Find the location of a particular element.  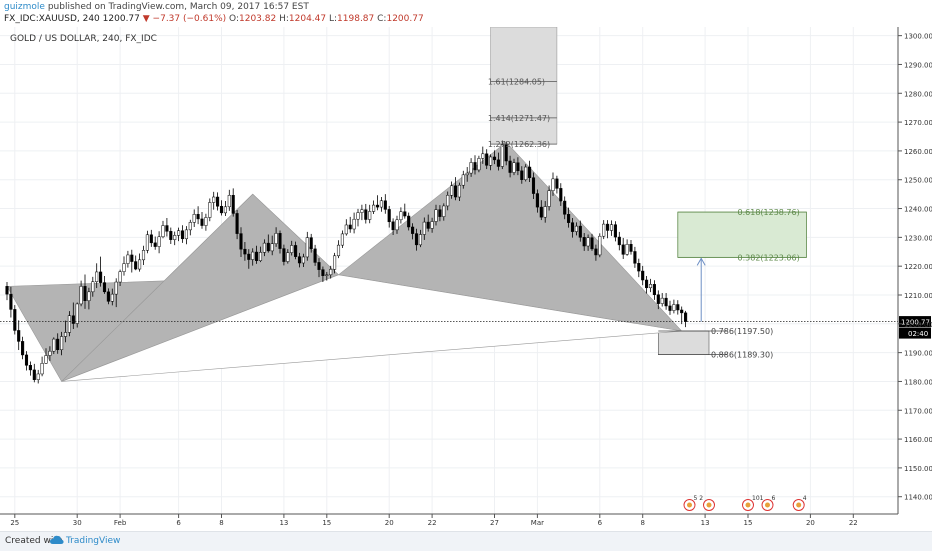

event-markers: 5 2 101 6 4 is located at coordinates (745, 503).